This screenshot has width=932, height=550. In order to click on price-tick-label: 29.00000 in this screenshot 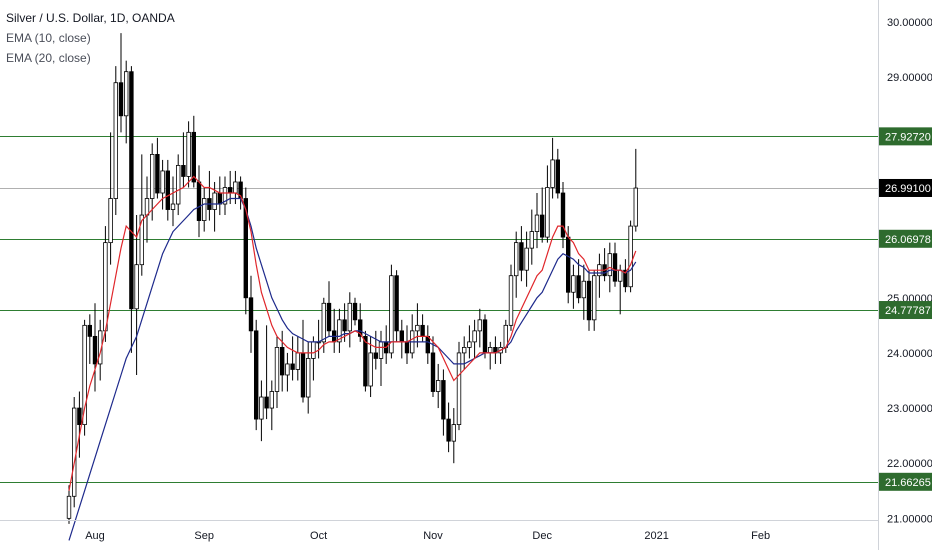, I will do `click(909, 78)`.